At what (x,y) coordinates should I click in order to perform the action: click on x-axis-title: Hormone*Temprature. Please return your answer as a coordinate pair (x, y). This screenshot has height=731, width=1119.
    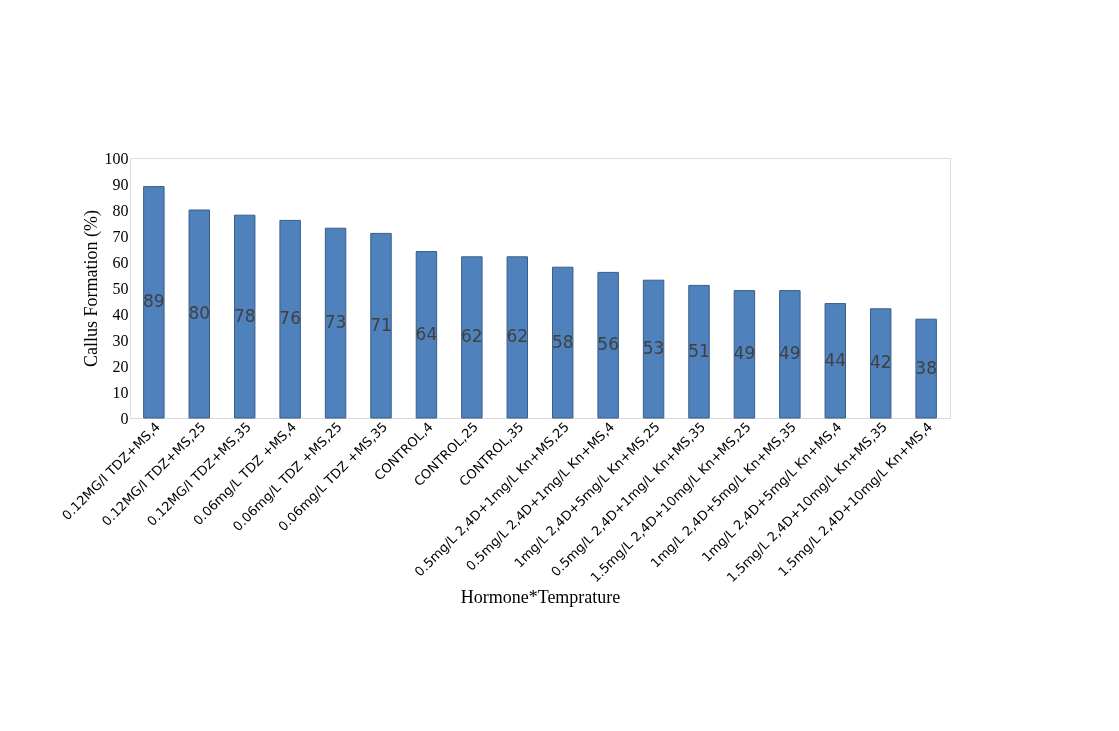
    Looking at the image, I should click on (540, 597).